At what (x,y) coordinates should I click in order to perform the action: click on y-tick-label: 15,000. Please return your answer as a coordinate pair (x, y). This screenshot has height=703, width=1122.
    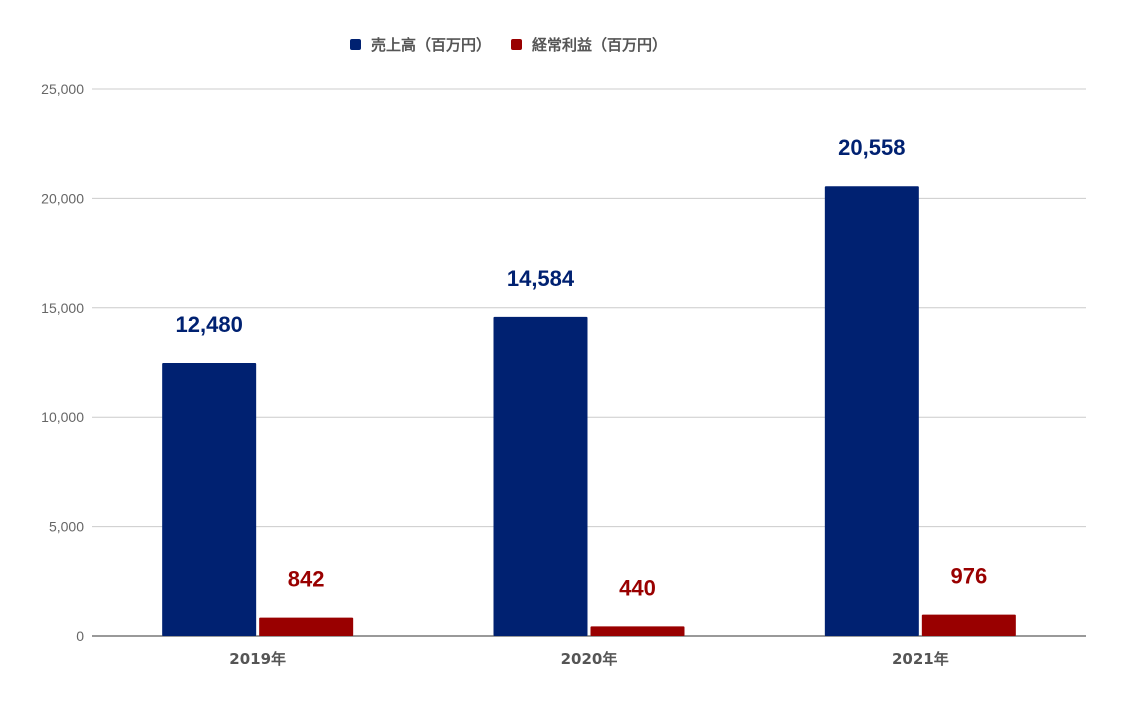
    Looking at the image, I should click on (62, 308).